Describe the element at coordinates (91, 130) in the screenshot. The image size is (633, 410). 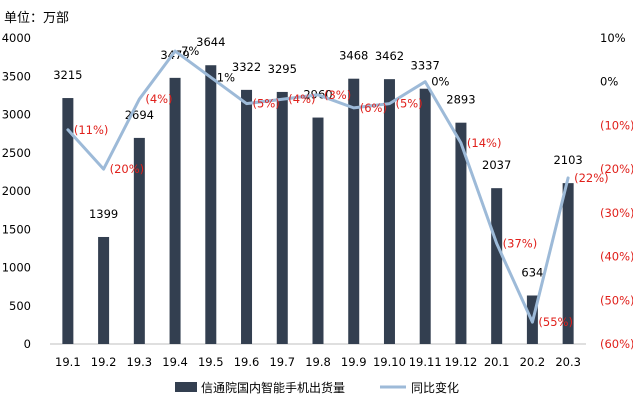
I see `pct-label: (11%)` at that location.